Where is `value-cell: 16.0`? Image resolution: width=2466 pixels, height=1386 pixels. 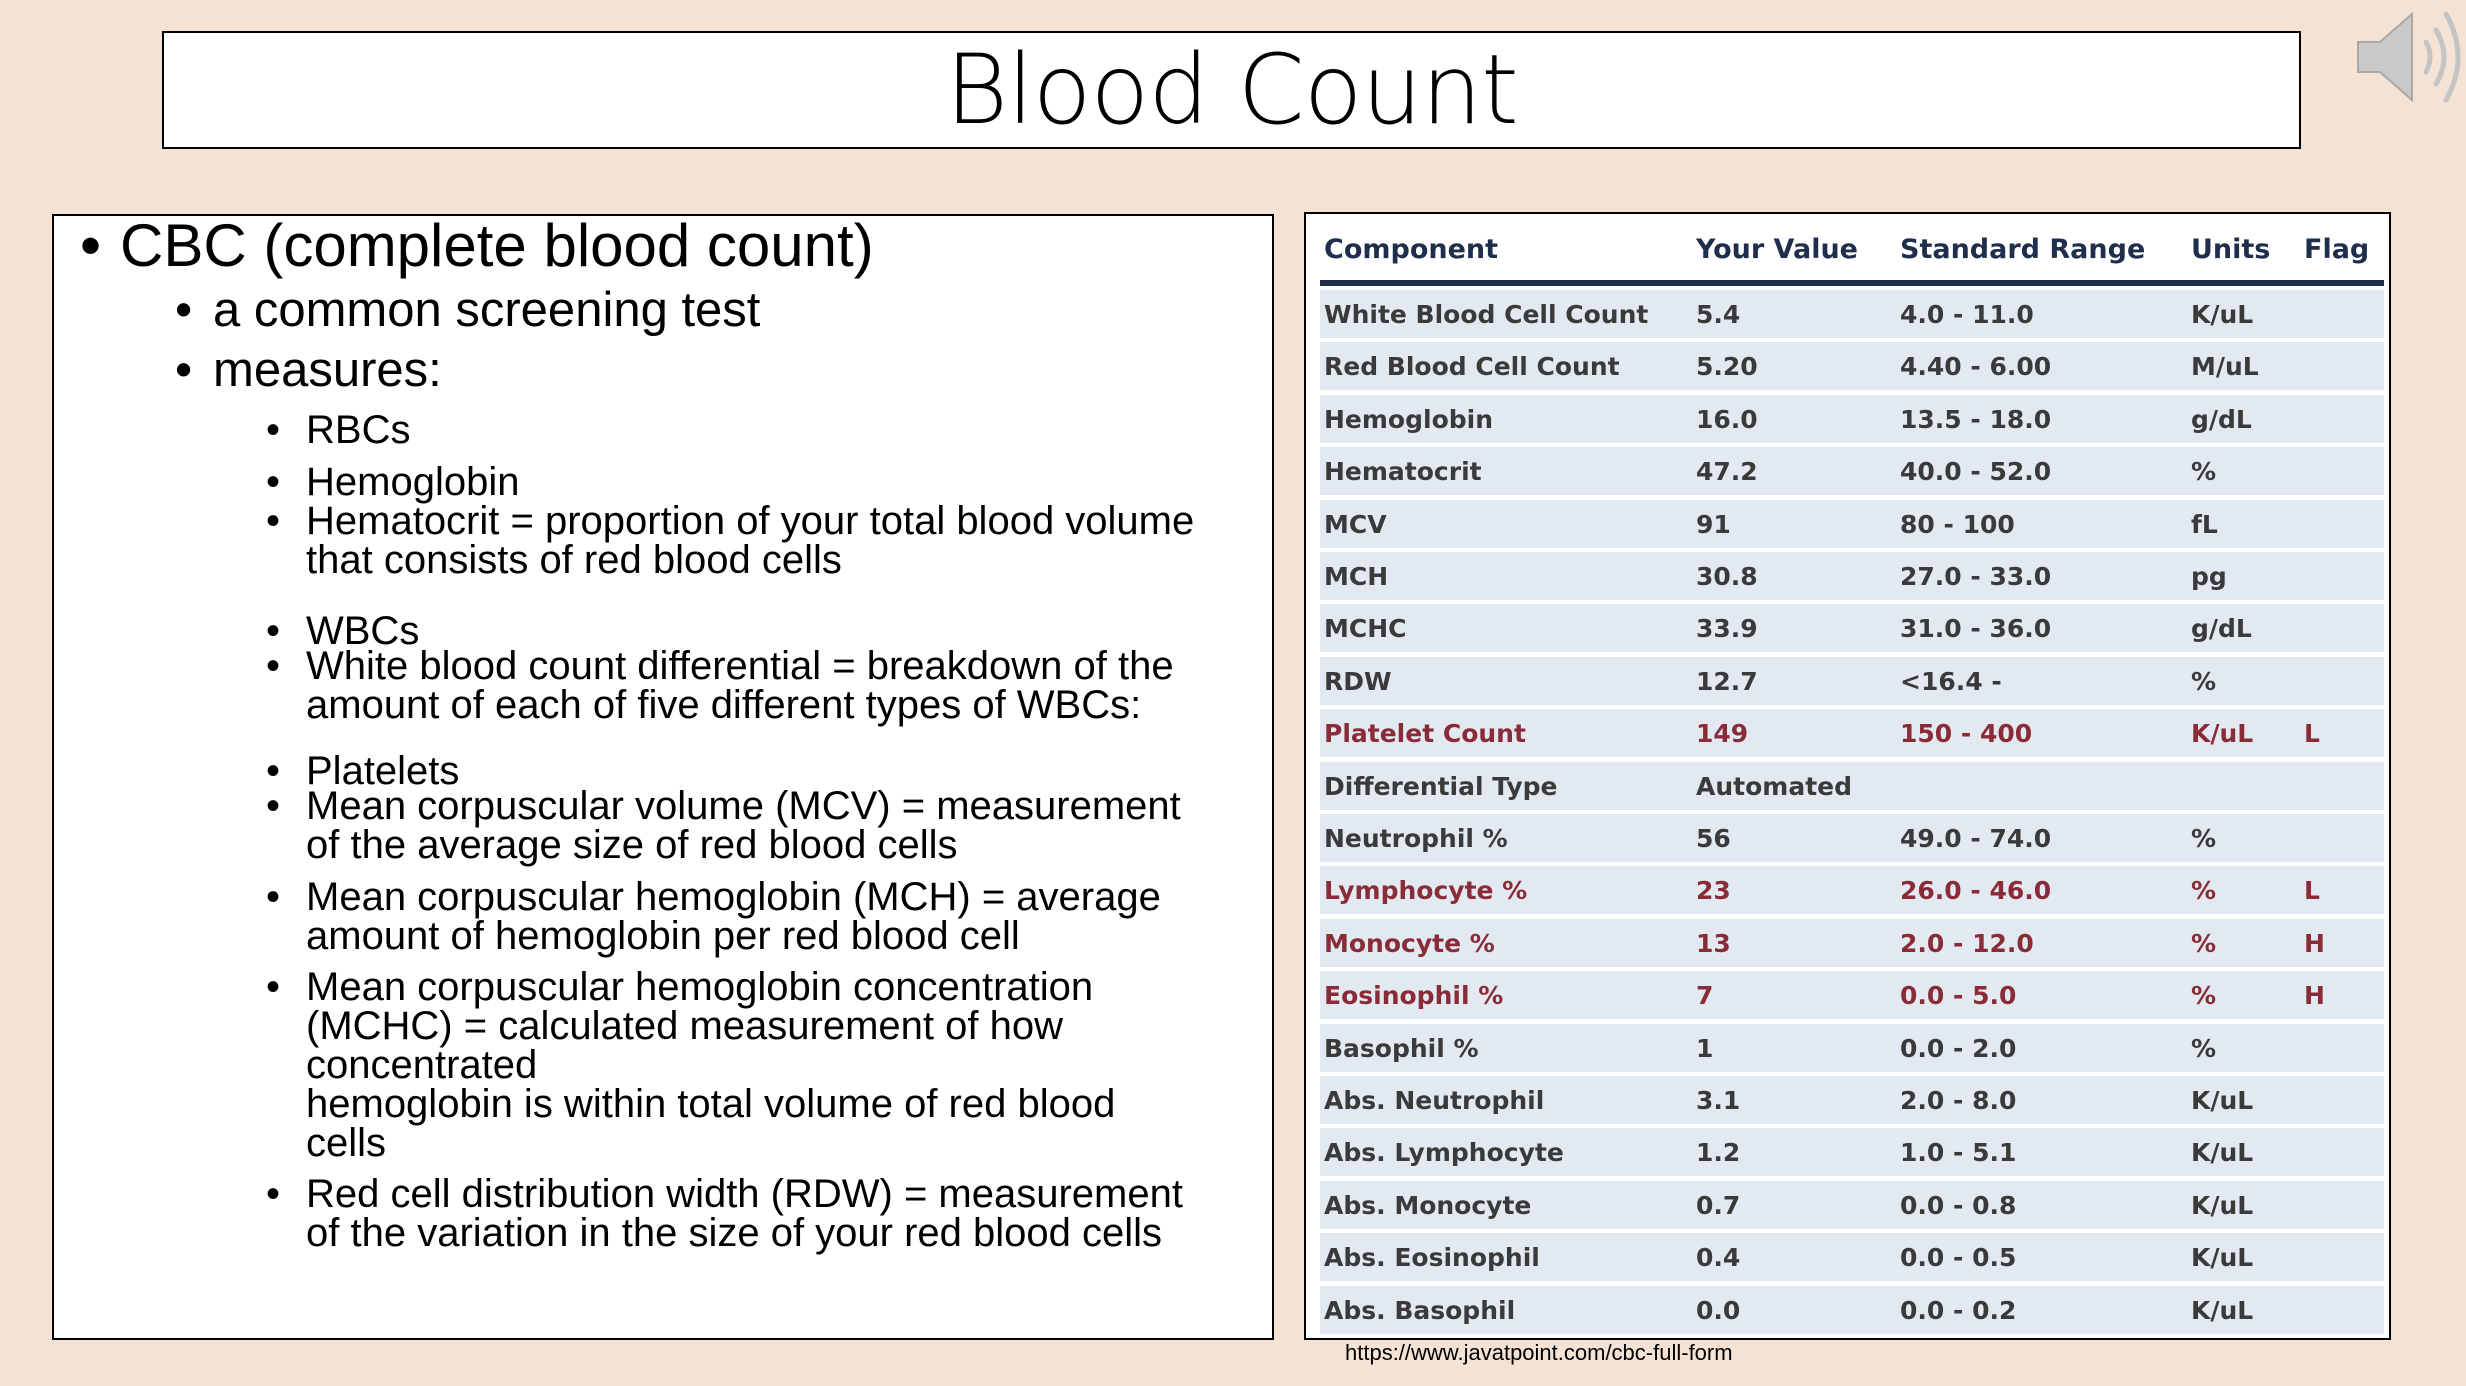
value-cell: 16.0 is located at coordinates (1727, 419).